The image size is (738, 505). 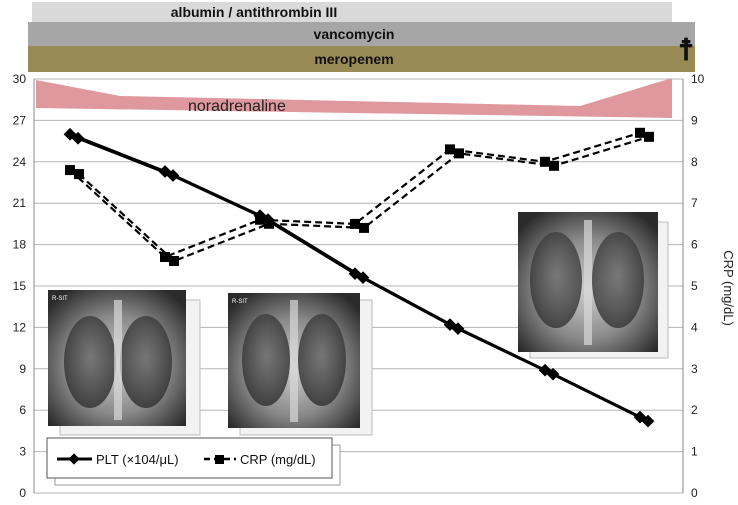 What do you see at coordinates (686, 50) in the screenshot?
I see `death-cross-icon: ☨` at bounding box center [686, 50].